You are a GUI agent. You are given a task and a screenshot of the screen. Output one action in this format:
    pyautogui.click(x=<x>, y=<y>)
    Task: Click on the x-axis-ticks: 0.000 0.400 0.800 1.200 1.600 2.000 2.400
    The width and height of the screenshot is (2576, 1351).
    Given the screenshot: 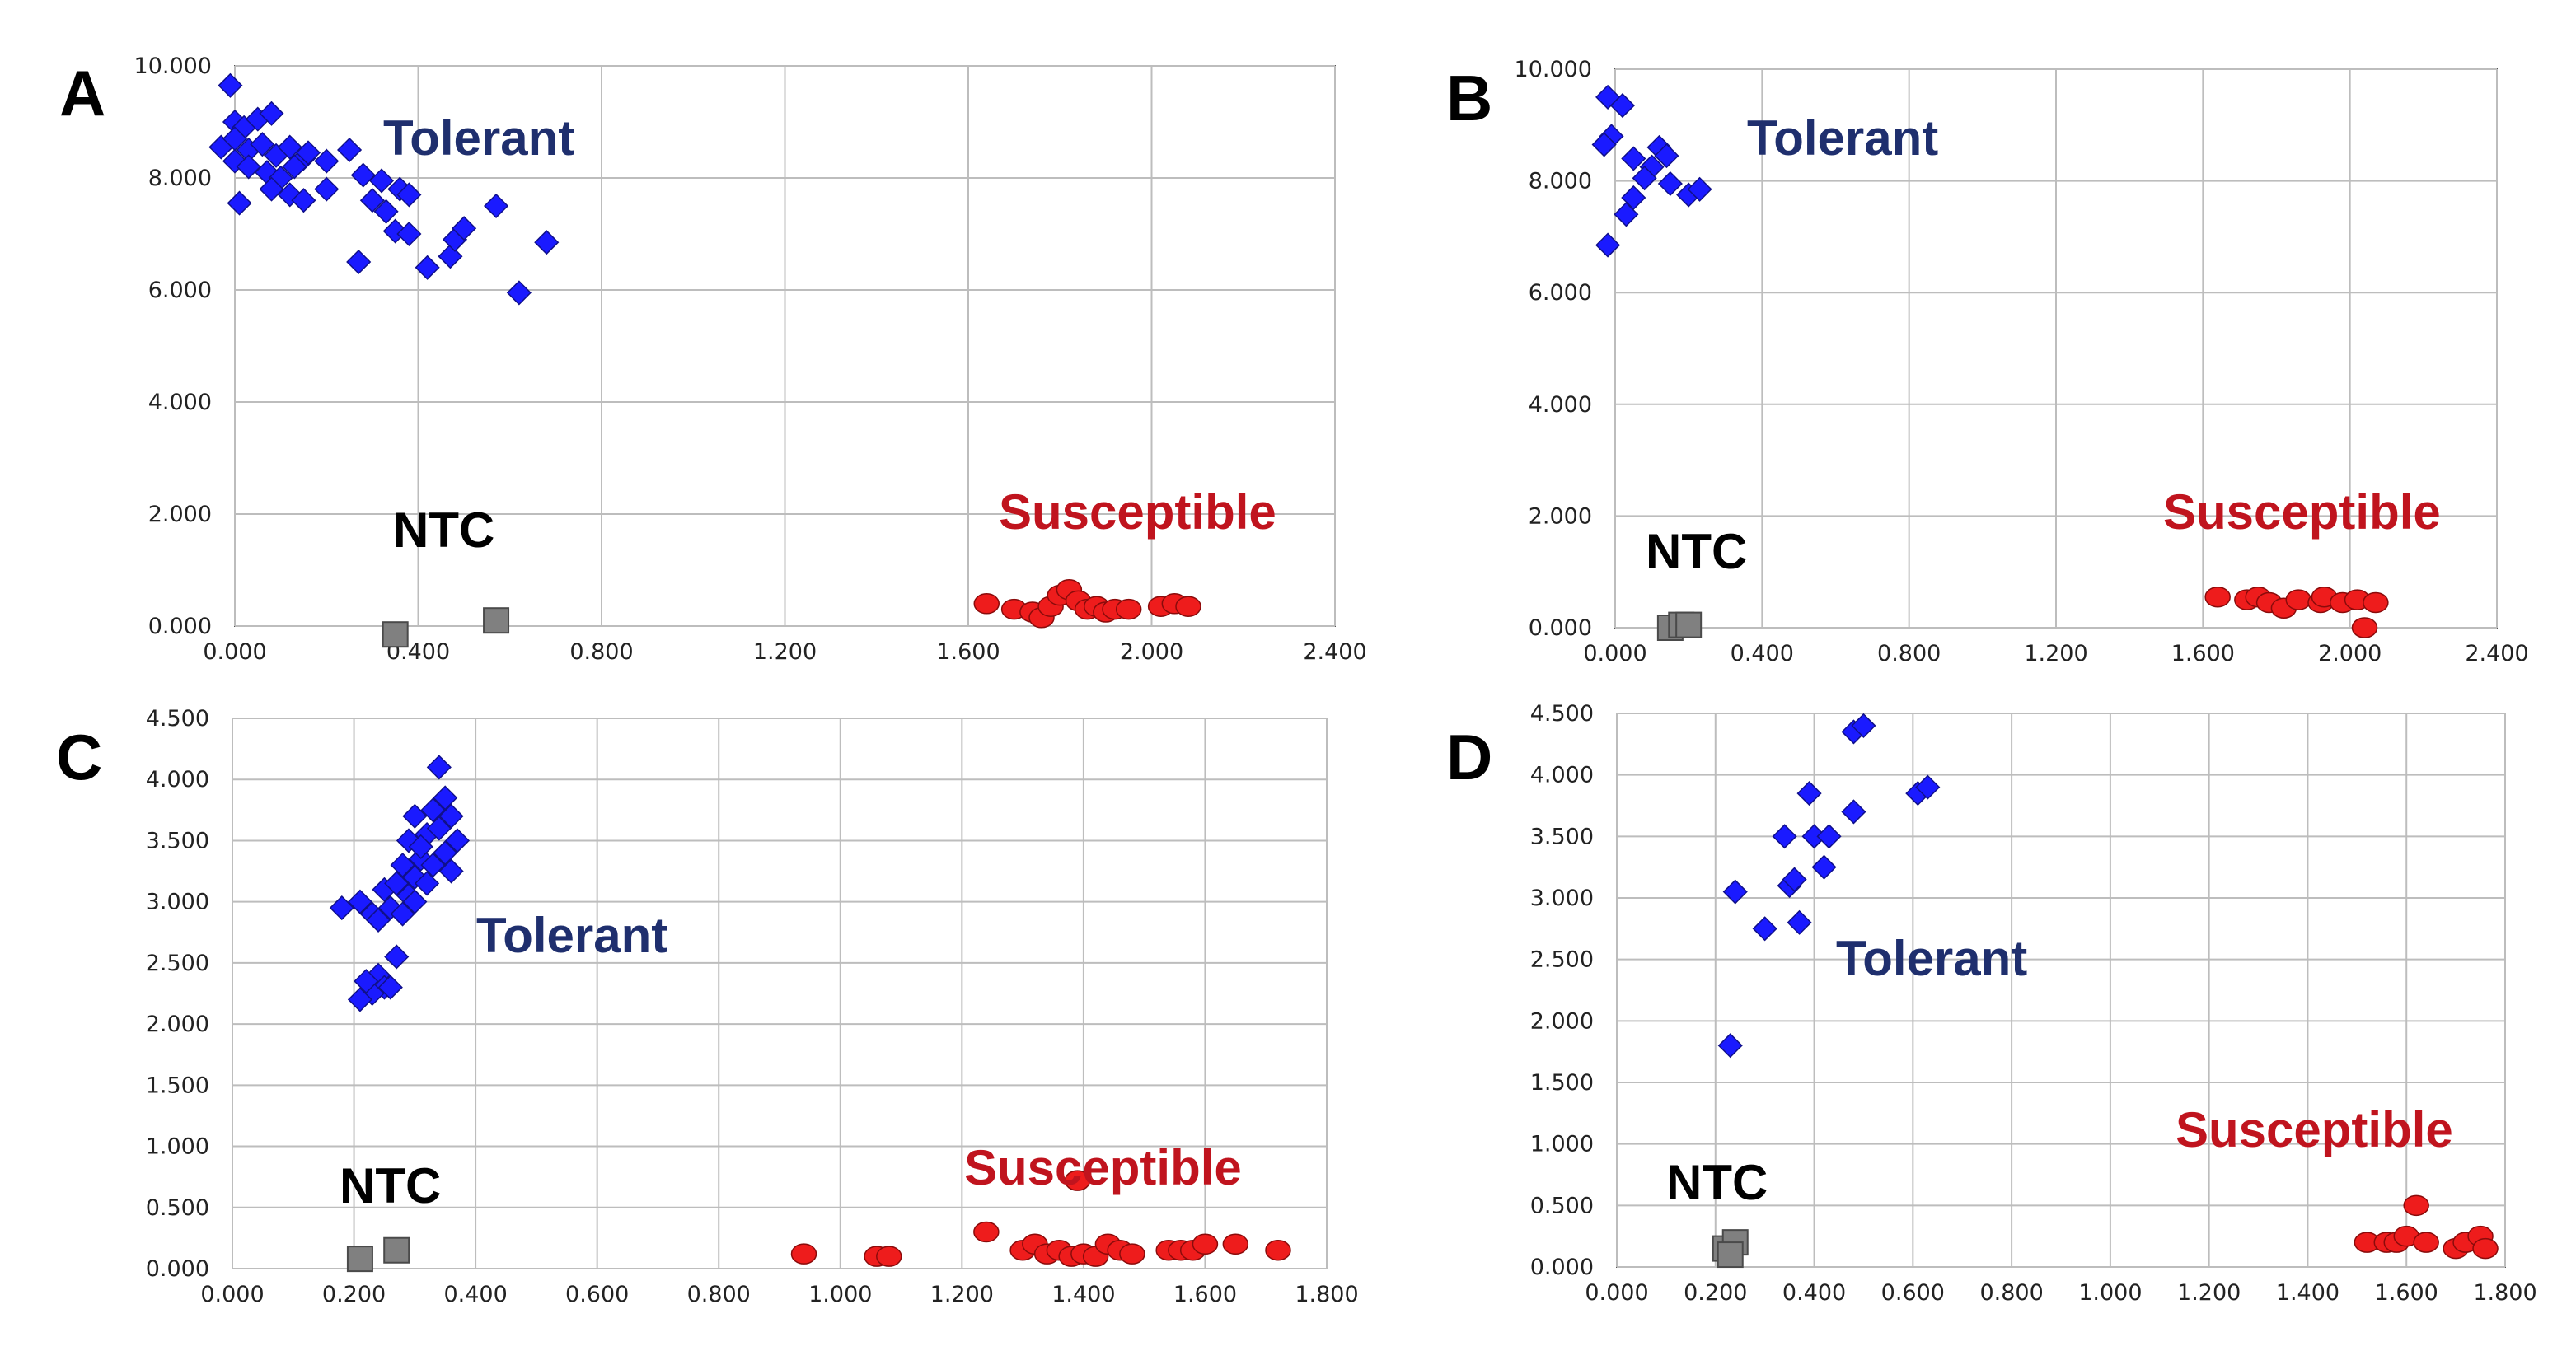 What is the action you would take?
    pyautogui.click(x=784, y=652)
    